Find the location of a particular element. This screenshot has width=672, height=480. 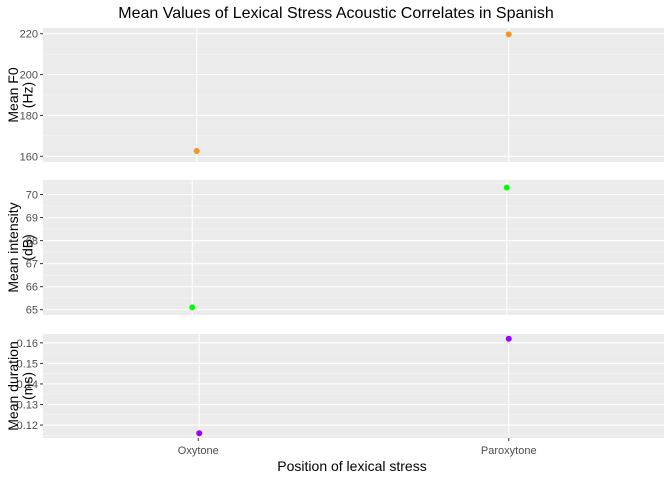

y-tick-label: 66 is located at coordinates (32, 288).